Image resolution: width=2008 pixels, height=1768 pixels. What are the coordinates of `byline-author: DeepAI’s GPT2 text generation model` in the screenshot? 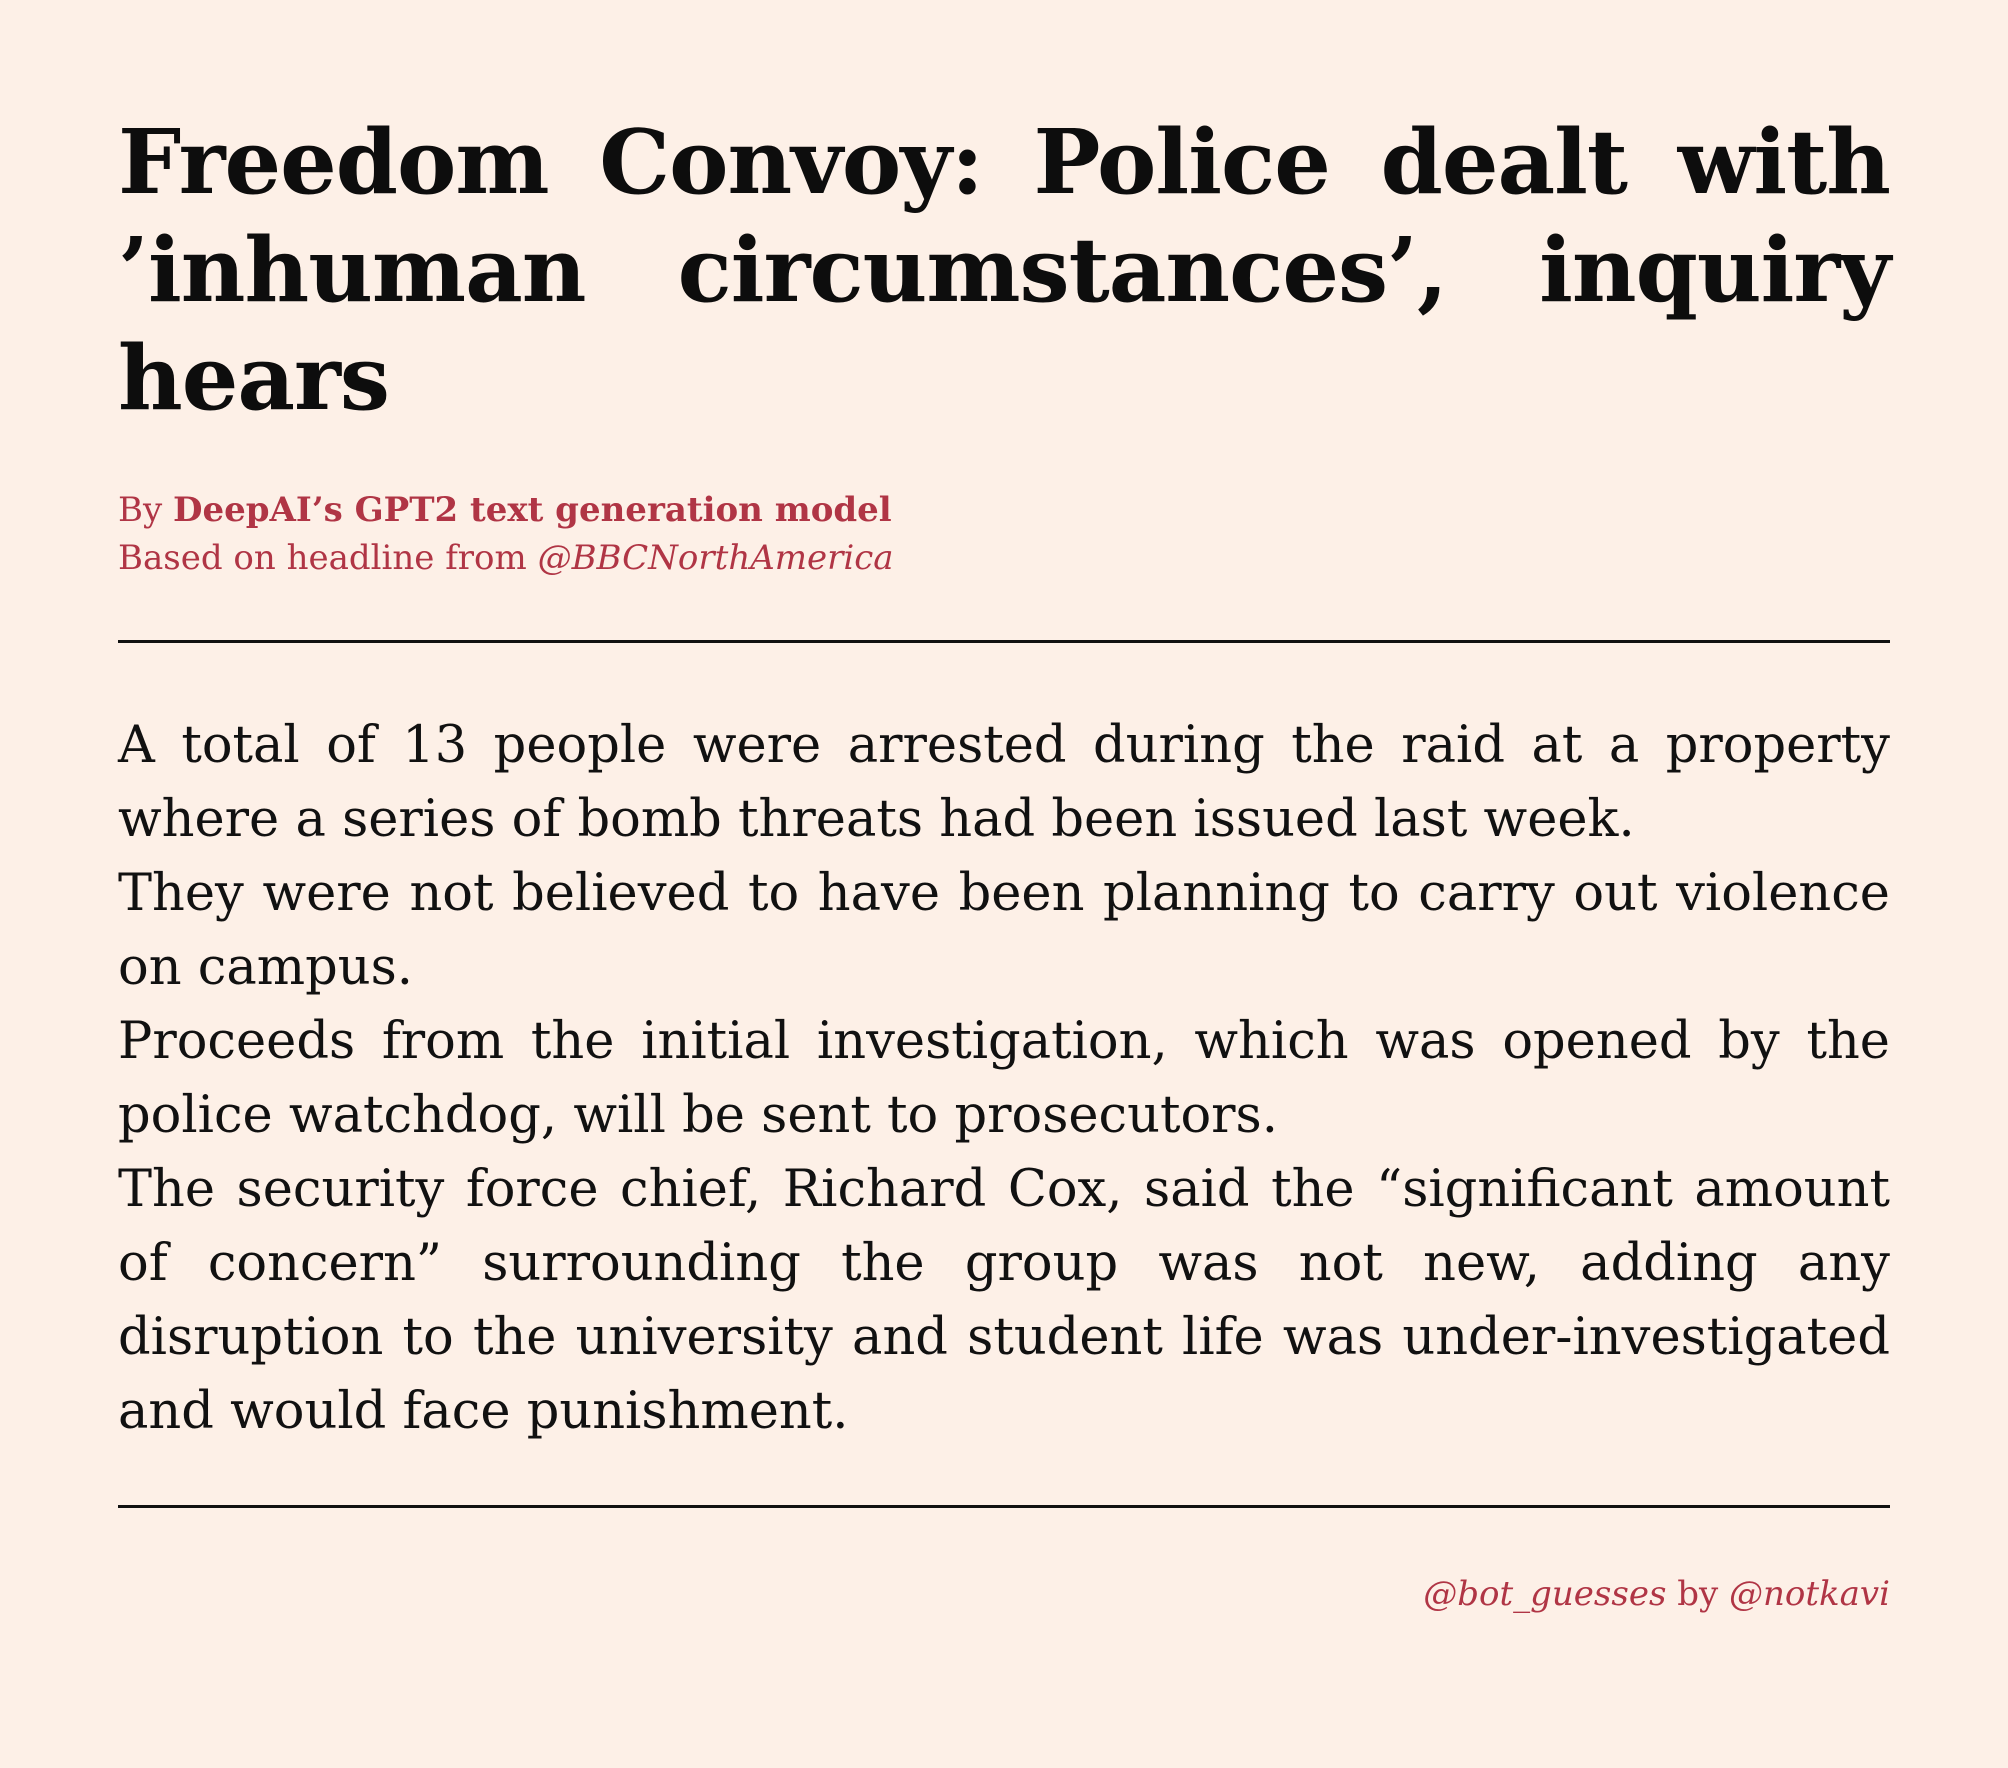 It's located at (532, 510).